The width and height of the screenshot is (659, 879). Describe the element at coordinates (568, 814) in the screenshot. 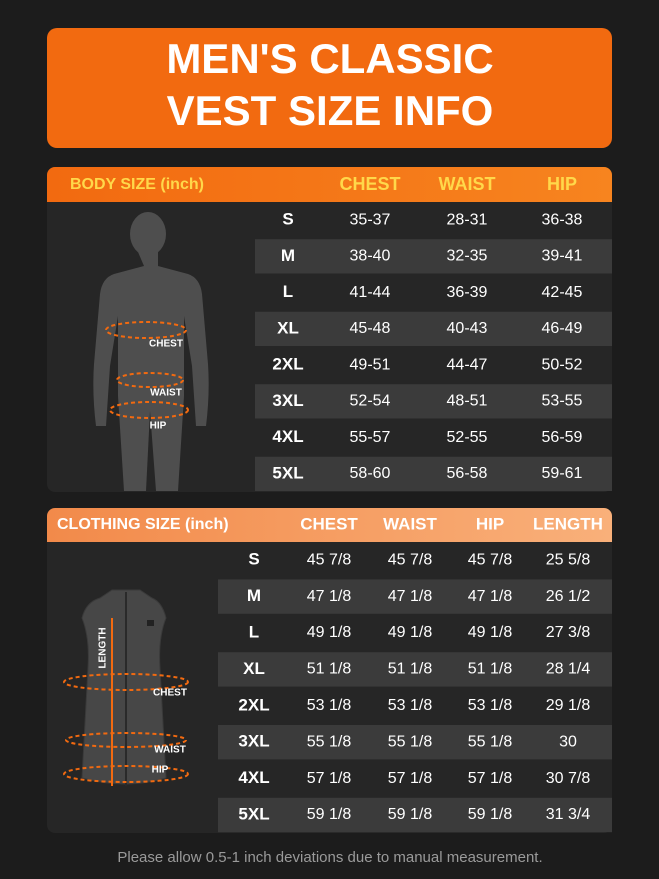

I see `table-cell: 31 3/4` at that location.